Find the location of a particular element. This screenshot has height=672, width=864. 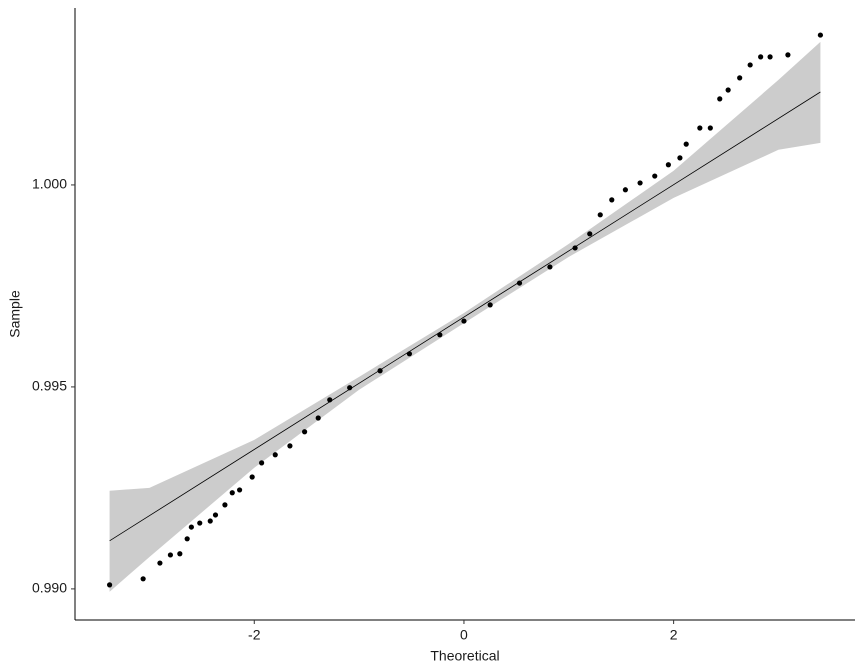

x-tick-label: -2 is located at coordinates (254, 635).